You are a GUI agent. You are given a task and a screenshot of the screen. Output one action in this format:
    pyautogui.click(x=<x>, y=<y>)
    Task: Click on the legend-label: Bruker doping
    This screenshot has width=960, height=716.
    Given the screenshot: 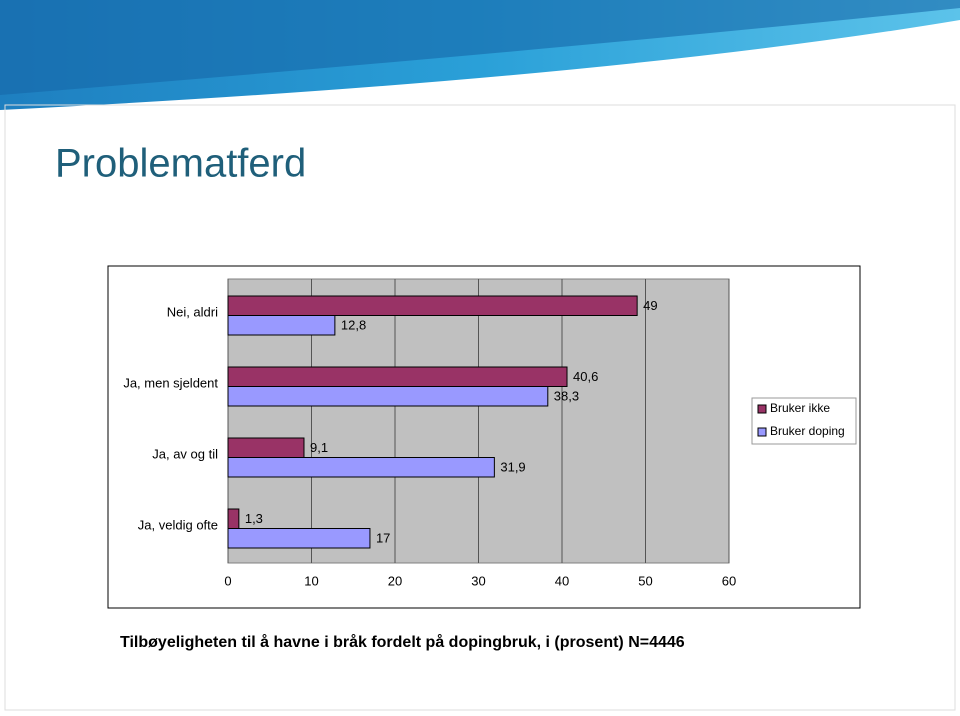 What is the action you would take?
    pyautogui.click(x=807, y=431)
    